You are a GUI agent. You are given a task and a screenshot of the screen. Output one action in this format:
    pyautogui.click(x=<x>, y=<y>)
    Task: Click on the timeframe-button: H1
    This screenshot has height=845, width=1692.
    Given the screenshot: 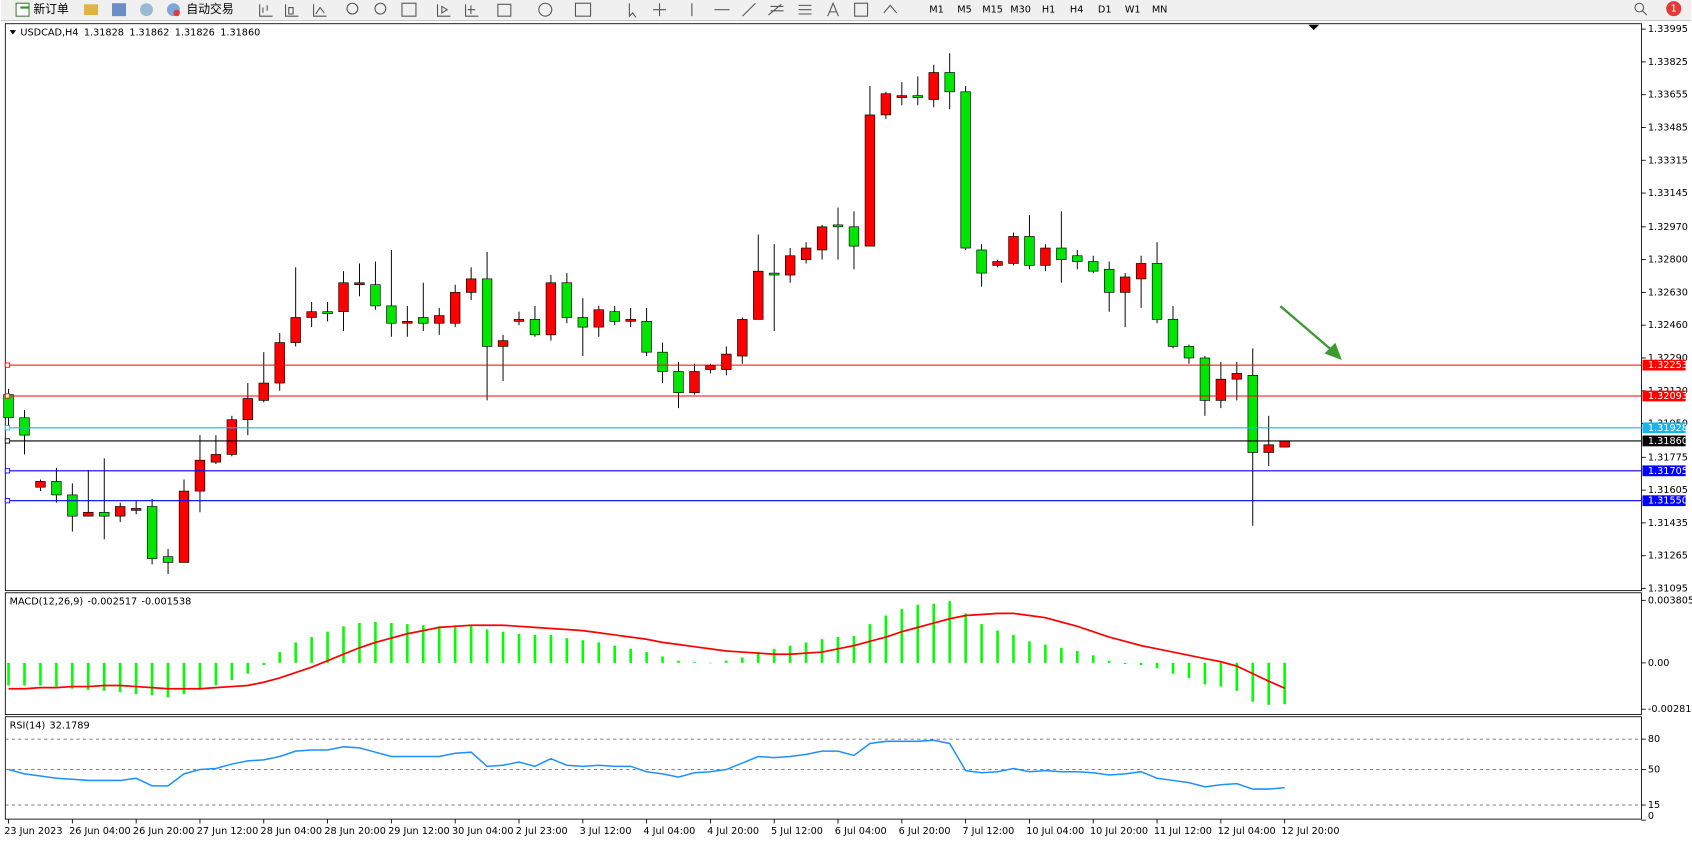 What is the action you would take?
    pyautogui.click(x=1048, y=10)
    